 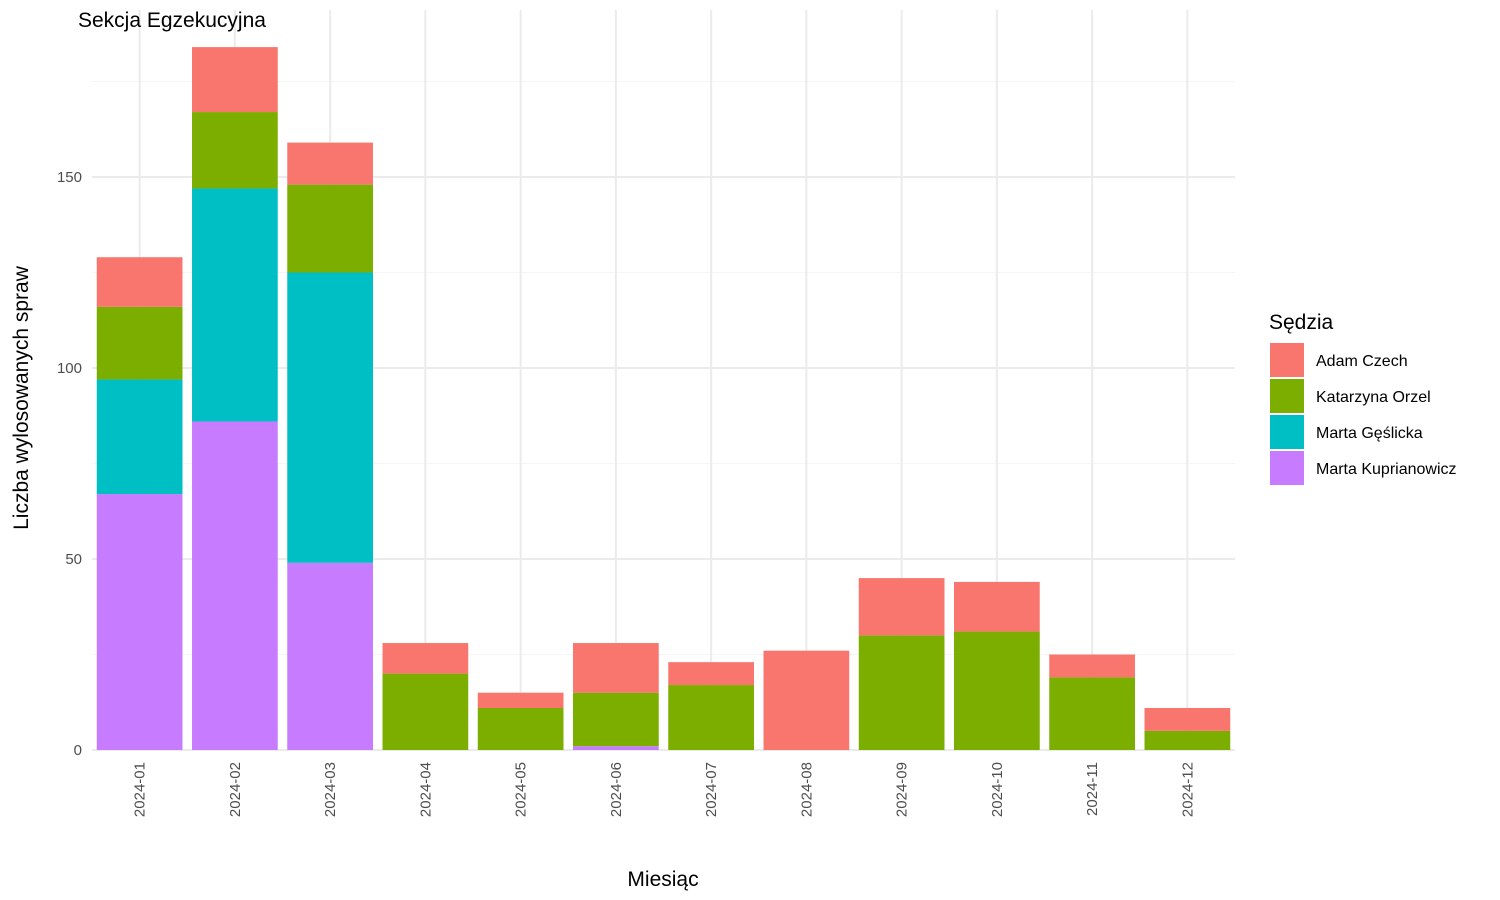 What do you see at coordinates (616, 789) in the screenshot?
I see `x-tick-label: 2024-06` at bounding box center [616, 789].